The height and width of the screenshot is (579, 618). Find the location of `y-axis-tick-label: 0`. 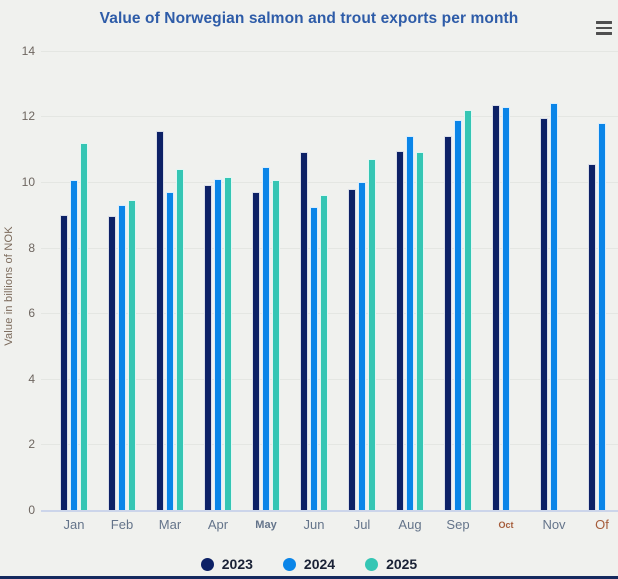

y-axis-tick-label: 0 is located at coordinates (31, 510).